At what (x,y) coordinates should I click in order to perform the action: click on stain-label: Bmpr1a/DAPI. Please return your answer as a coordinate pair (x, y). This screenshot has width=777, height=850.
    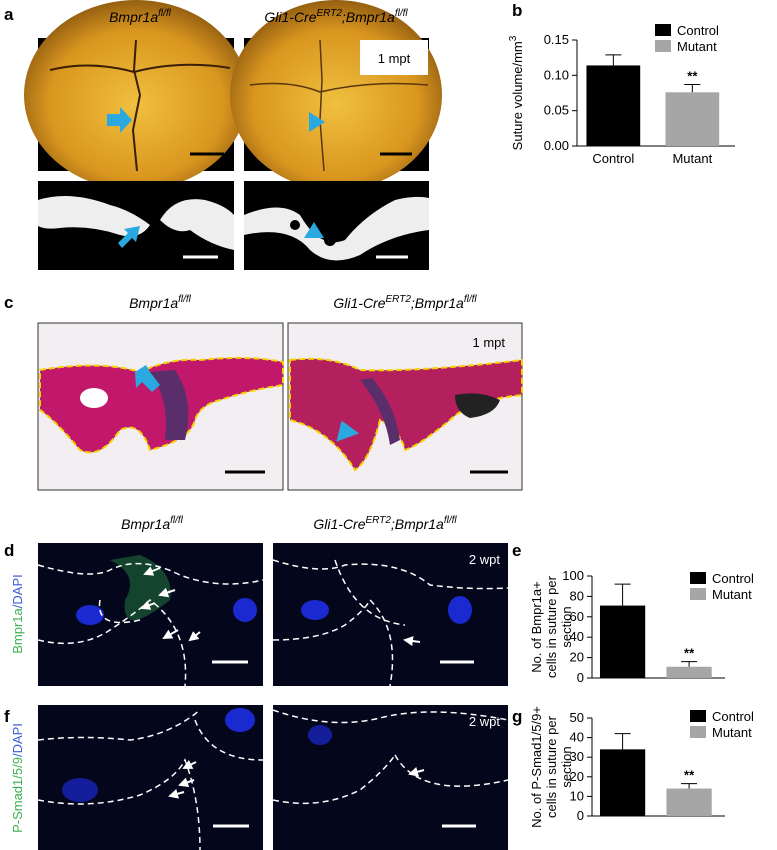
    Looking at the image, I should click on (17, 614).